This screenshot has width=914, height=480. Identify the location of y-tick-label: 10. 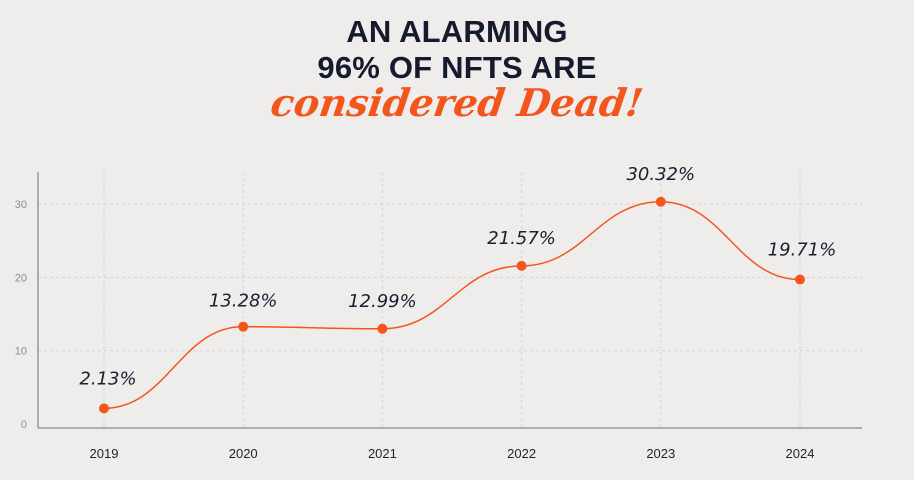
(21, 352).